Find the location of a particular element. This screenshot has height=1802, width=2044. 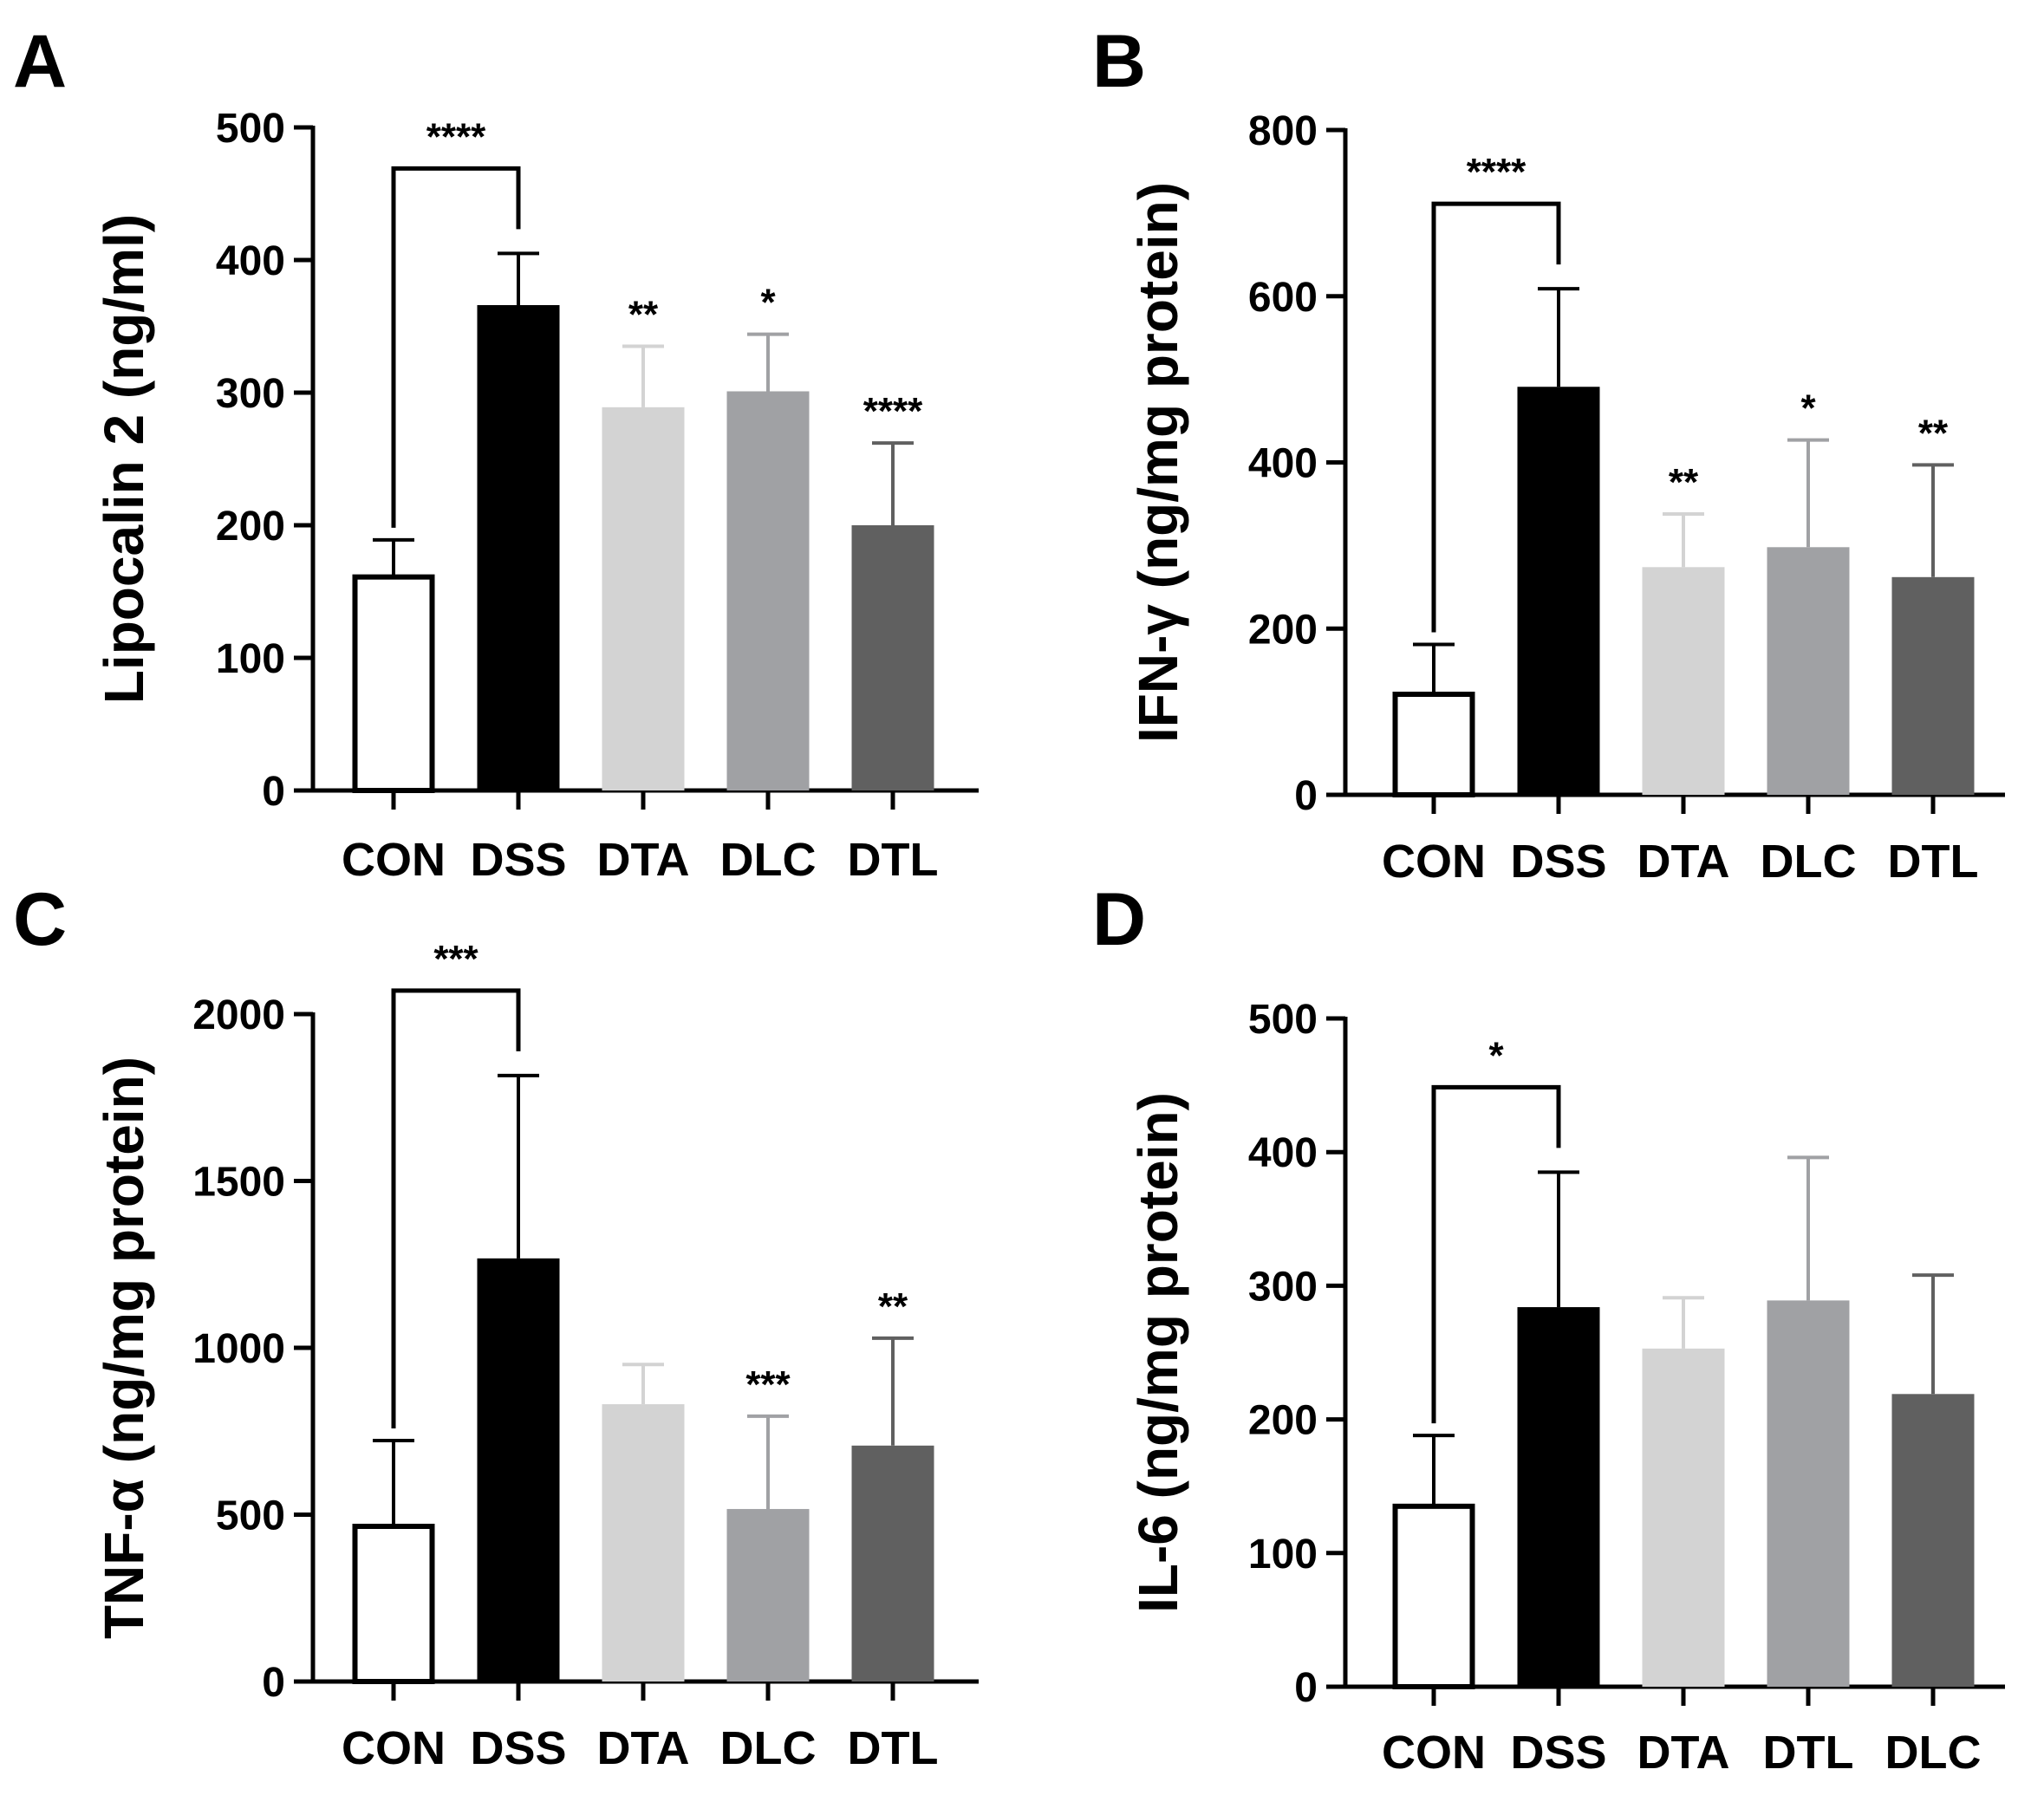

panel-letter: B is located at coordinates (1119, 61).